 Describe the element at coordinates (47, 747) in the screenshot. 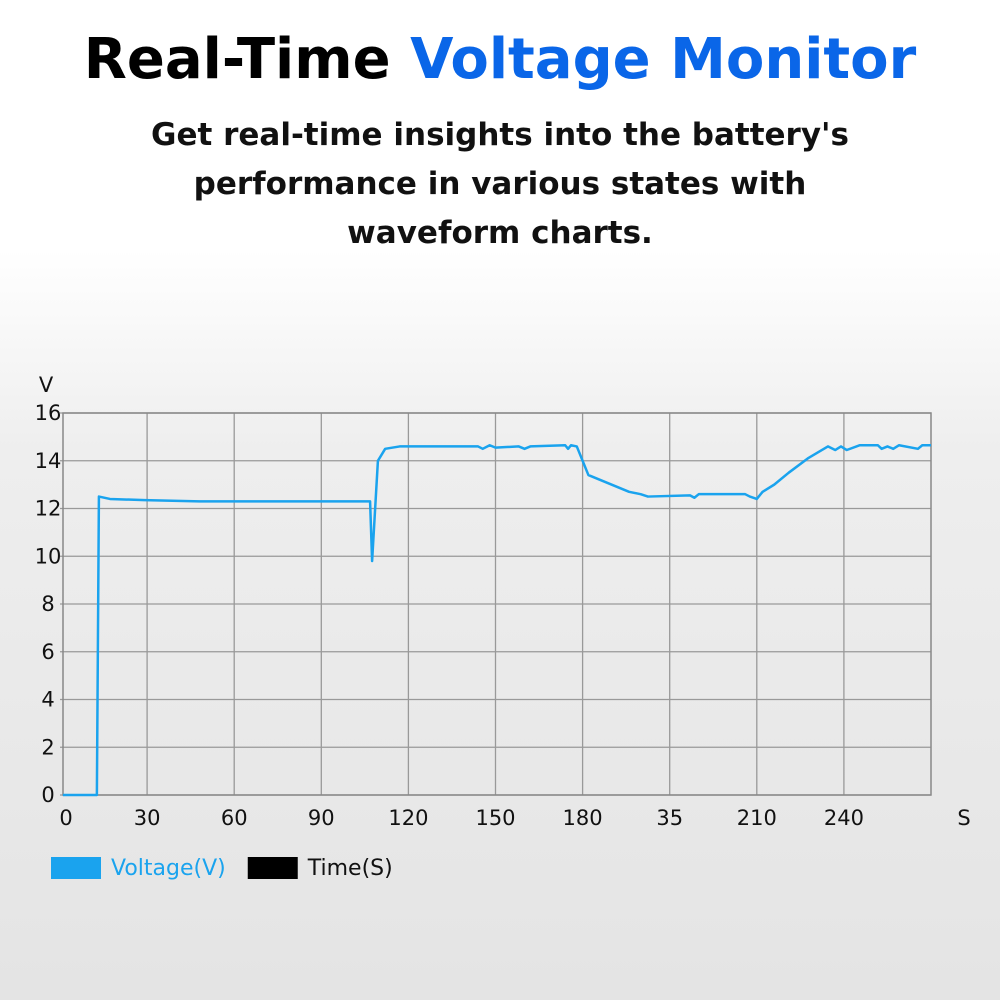

I see `y-tick-label: 2` at that location.